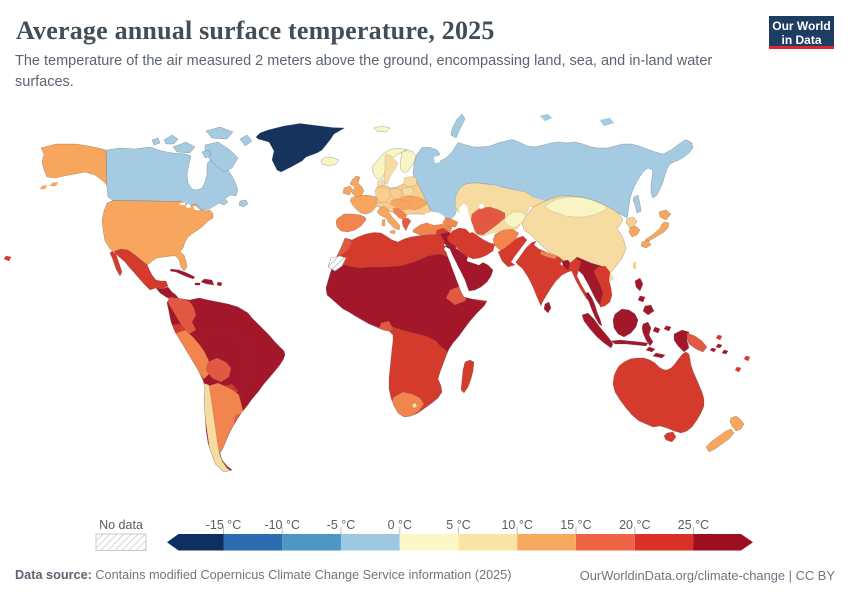  I want to click on svg-text: 5 °C, so click(458, 525).